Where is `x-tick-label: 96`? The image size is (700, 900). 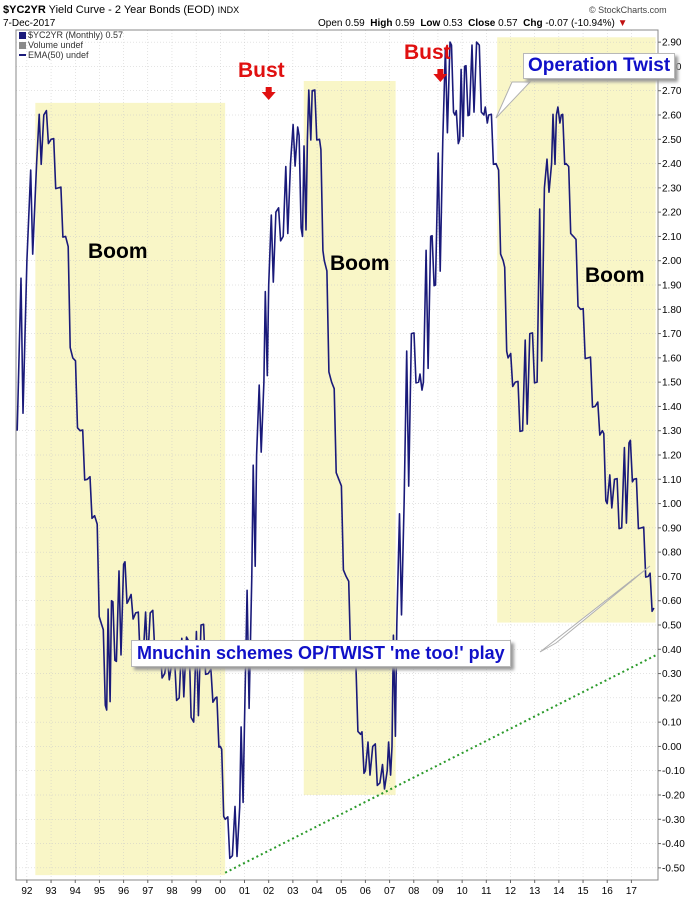 x-tick-label: 96 is located at coordinates (124, 891).